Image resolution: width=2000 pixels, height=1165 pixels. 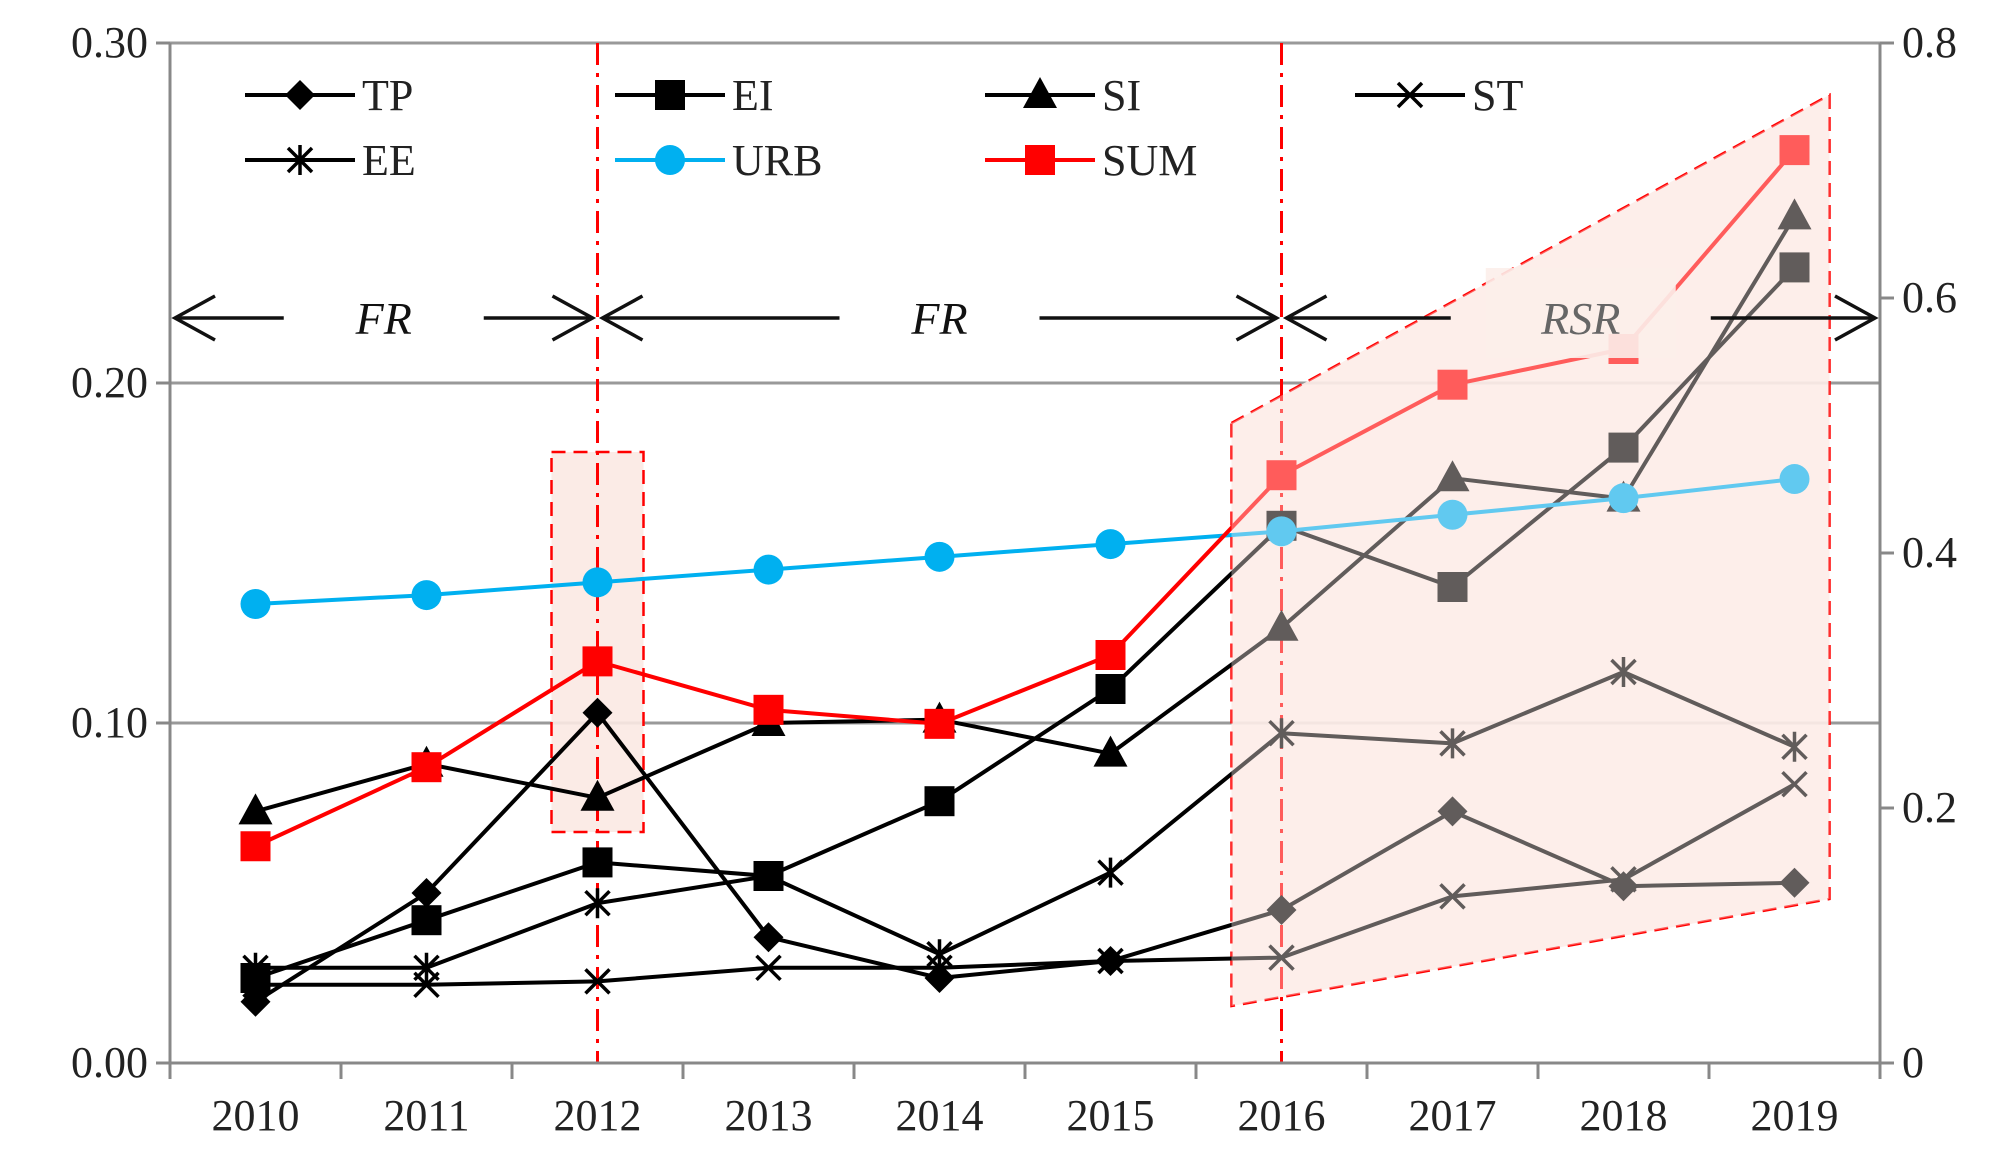 I want to click on legend-item-ee: EE, so click(x=330, y=160).